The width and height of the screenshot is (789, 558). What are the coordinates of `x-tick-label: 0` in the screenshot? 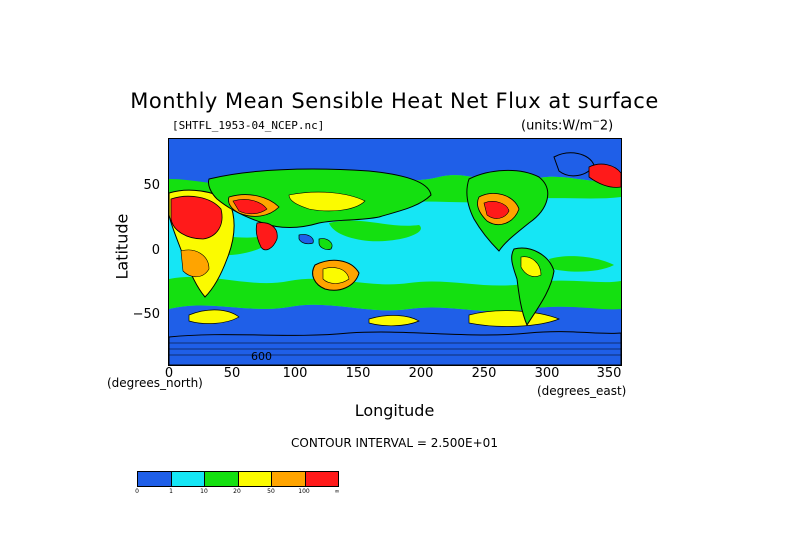 It's located at (169, 373).